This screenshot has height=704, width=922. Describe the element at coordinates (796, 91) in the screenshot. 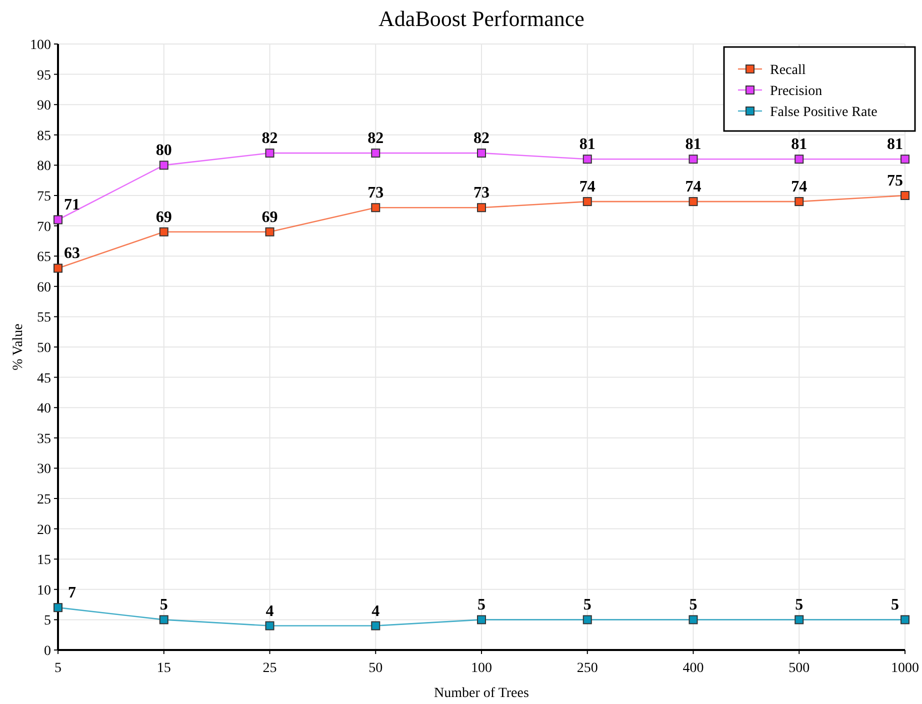

I see `legend-label: Precision` at that location.